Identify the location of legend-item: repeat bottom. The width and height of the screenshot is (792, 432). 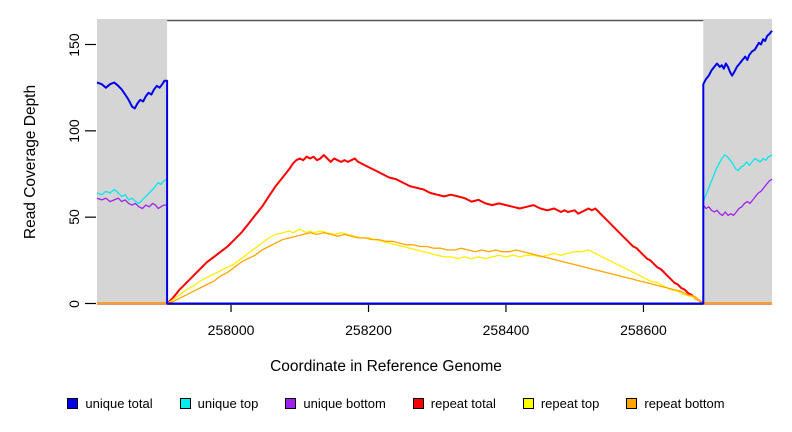
(675, 403).